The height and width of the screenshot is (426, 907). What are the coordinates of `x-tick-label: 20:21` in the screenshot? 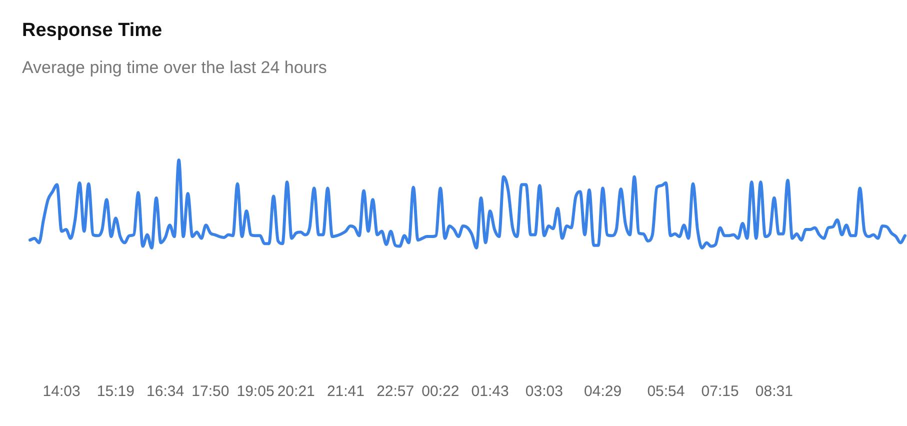 It's located at (296, 391).